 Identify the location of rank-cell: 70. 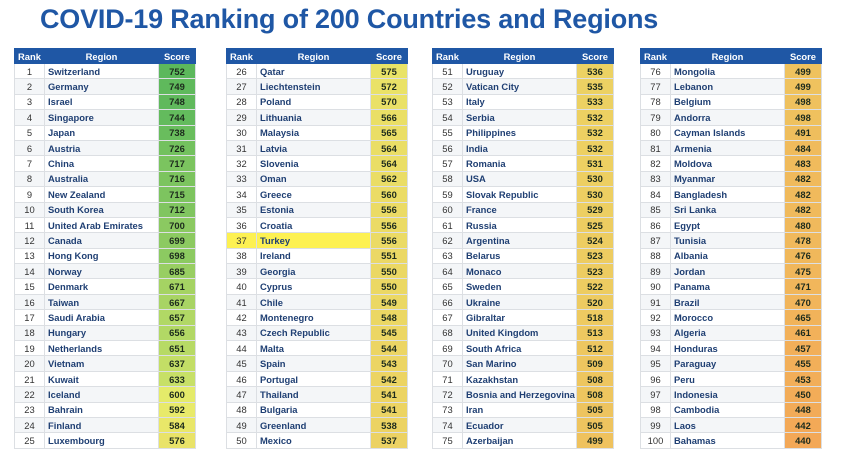
(447, 363).